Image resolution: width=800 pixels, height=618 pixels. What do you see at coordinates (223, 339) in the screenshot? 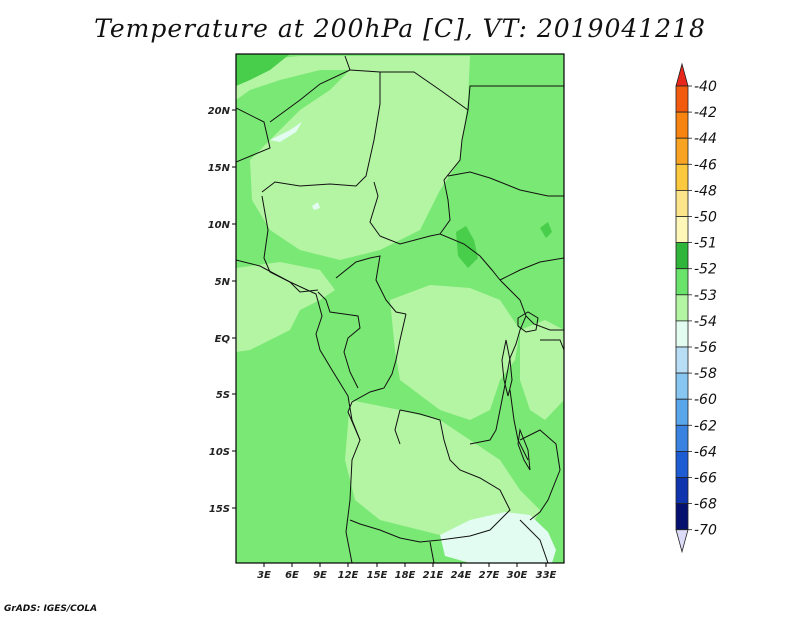
I see `lat-tick-label: EQ` at bounding box center [223, 339].